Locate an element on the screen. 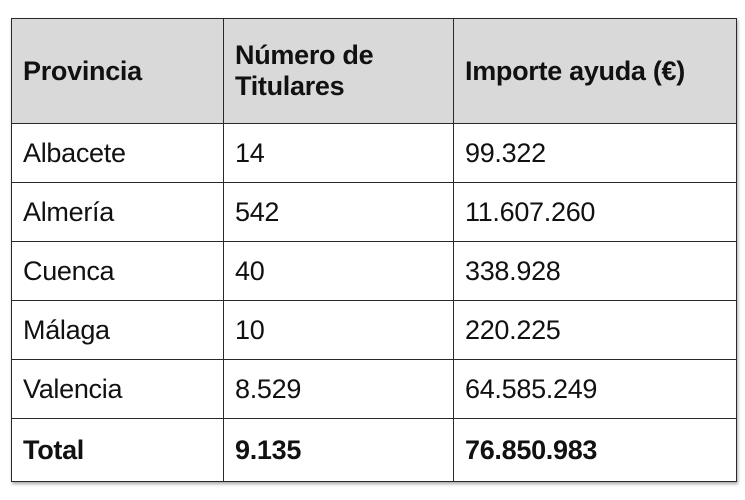 The height and width of the screenshot is (500, 745). cell-provincia: Valencia is located at coordinates (117, 389).